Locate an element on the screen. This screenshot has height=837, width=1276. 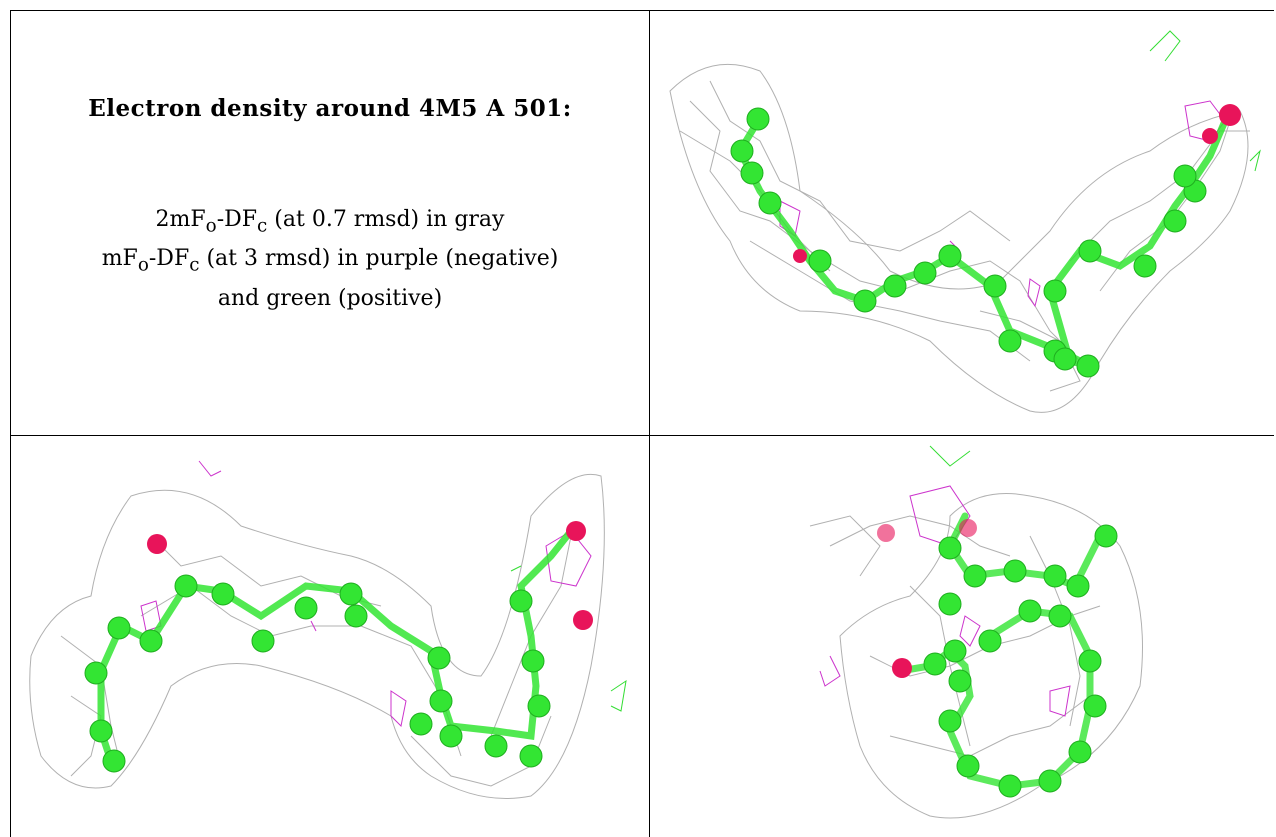
density-view-3-image is located at coordinates (976, 632).